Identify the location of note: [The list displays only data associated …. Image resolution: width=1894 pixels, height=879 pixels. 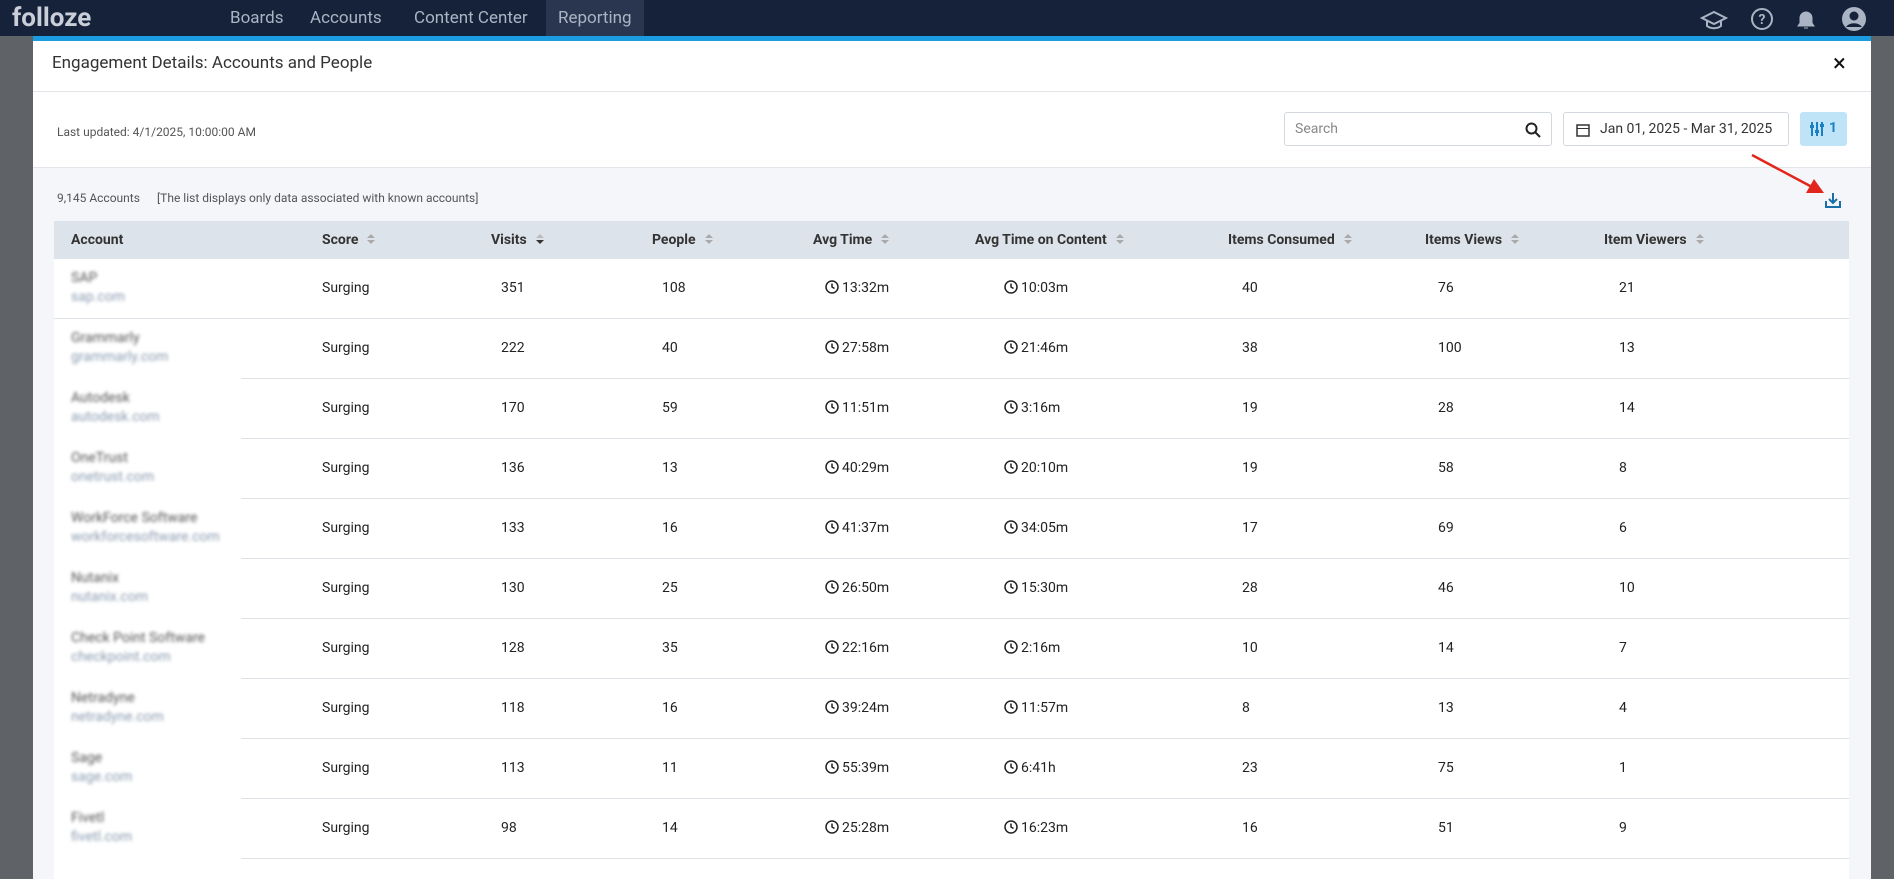
(318, 198).